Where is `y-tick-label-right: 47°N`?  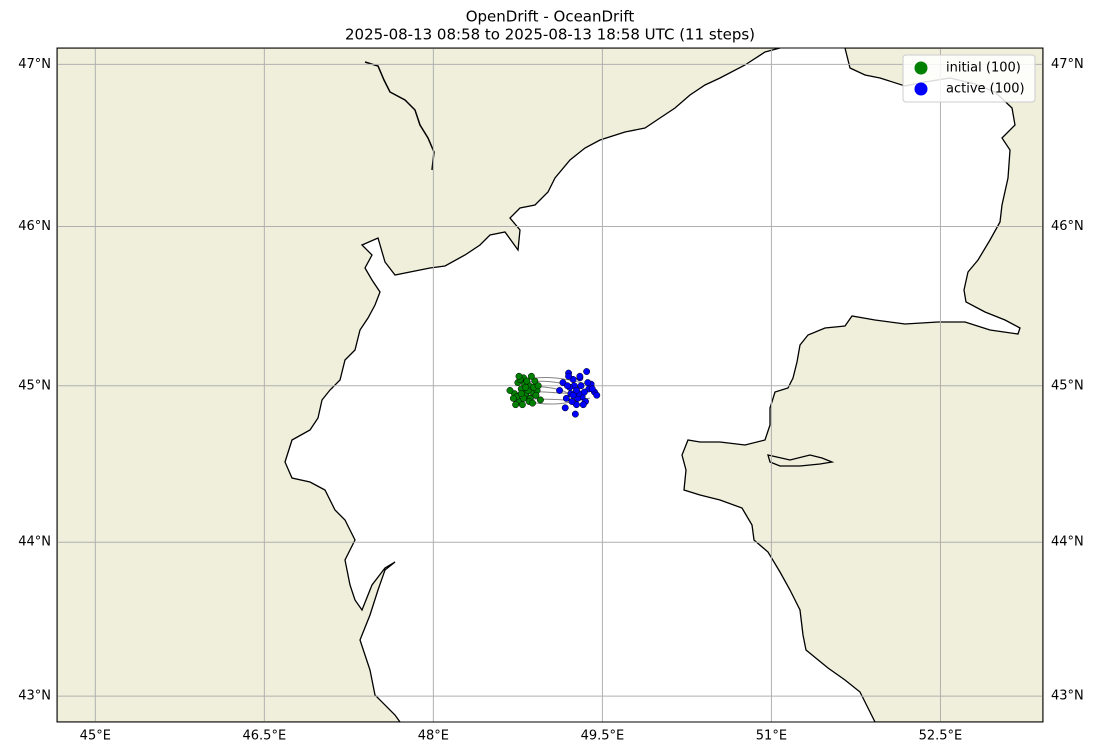
y-tick-label-right: 47°N is located at coordinates (1067, 64).